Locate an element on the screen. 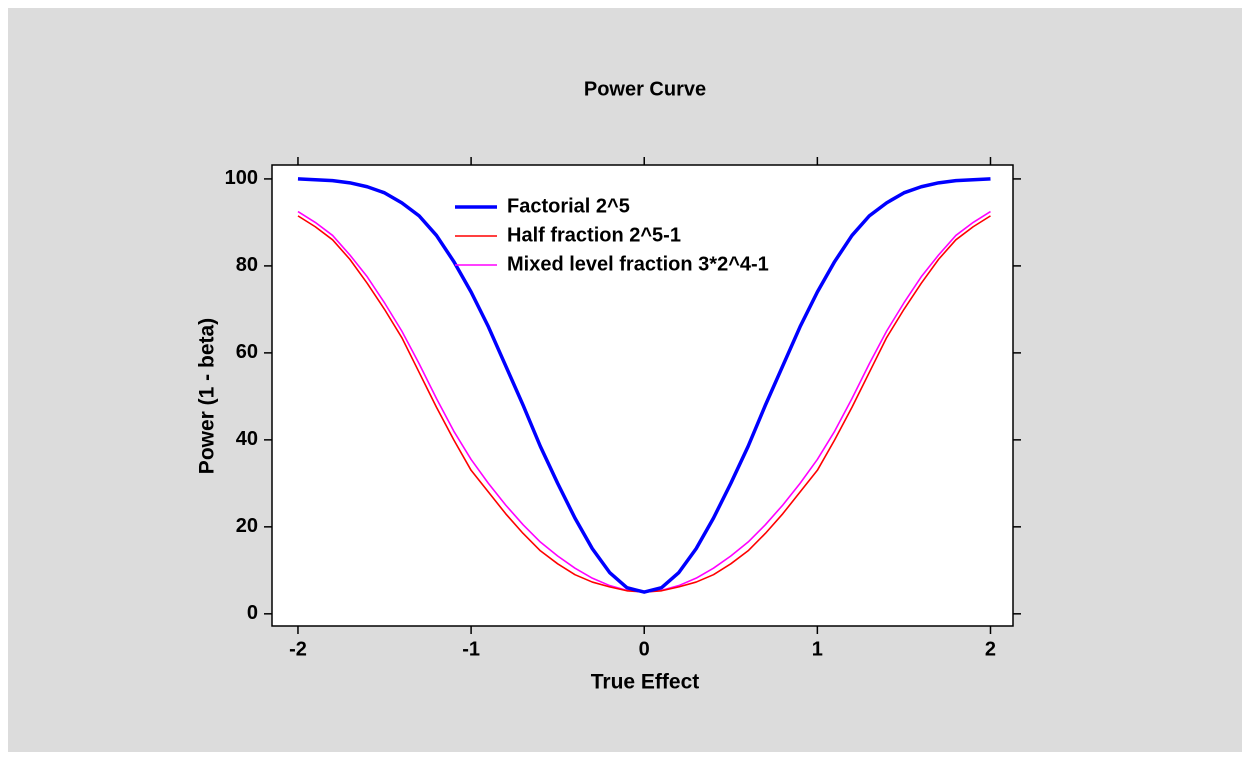 The height and width of the screenshot is (781, 1250). x-axis-label: True Effect is located at coordinates (645, 682).